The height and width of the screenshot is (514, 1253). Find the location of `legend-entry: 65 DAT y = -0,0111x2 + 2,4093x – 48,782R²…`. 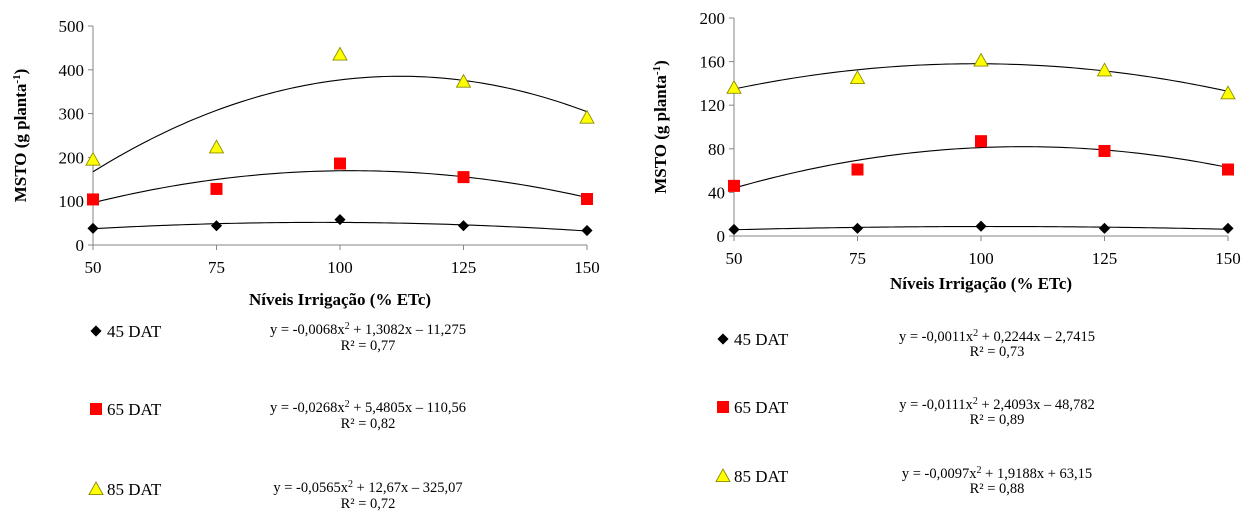

legend-entry: 65 DAT y = -0,0111x2 + 2,4093x – 48,782R²… is located at coordinates (906, 412).